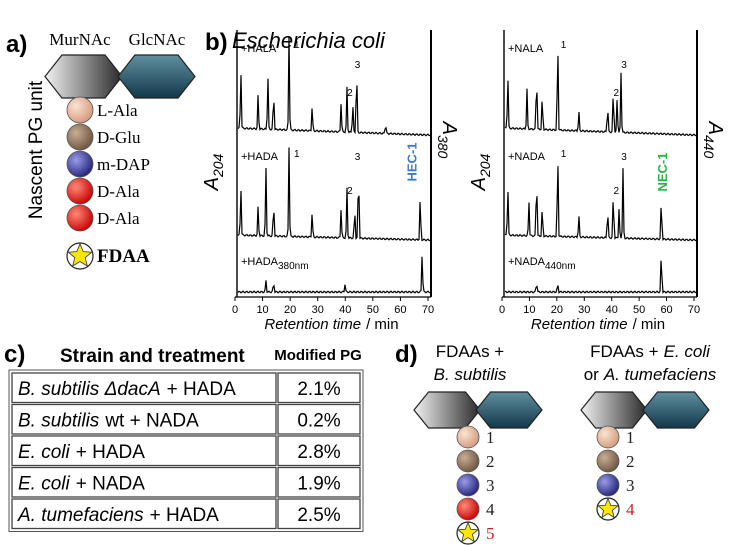  Describe the element at coordinates (151, 421) in the screenshot. I see `treatment: wt + NADA` at that location.